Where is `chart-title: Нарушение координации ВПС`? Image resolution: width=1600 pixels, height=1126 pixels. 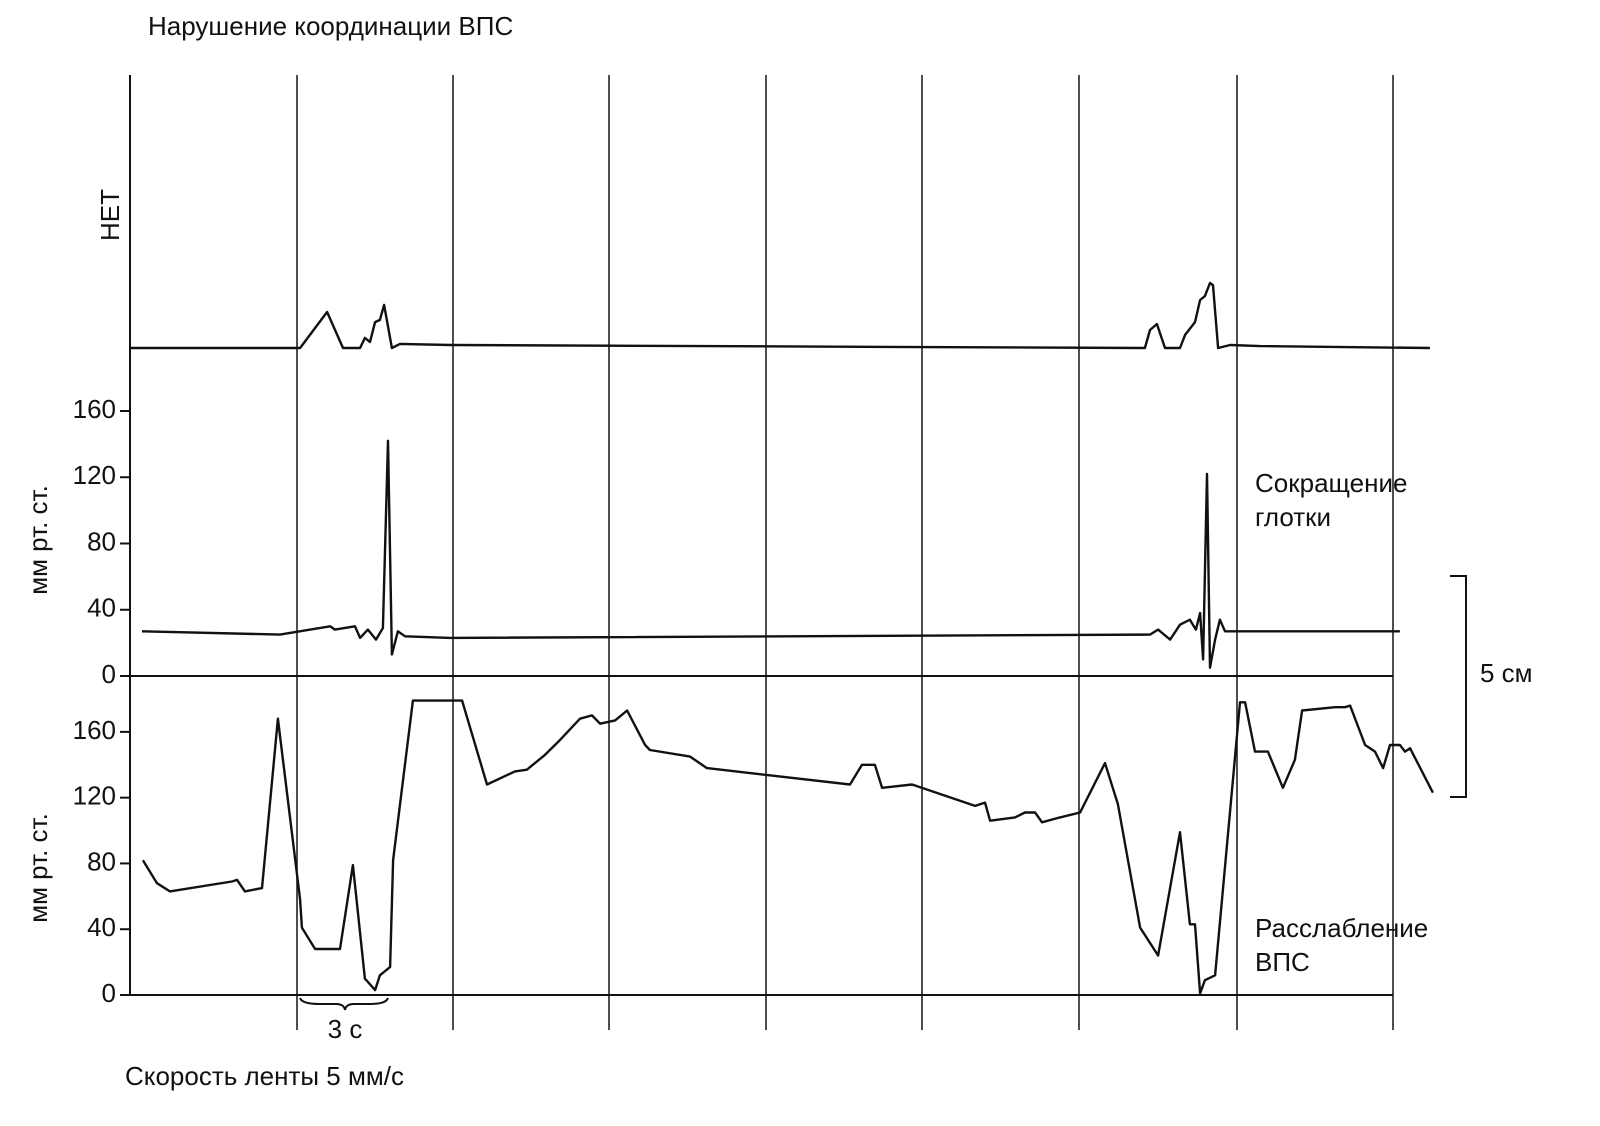
chart-title: Нарушение координации ВПС is located at coordinates (330, 26).